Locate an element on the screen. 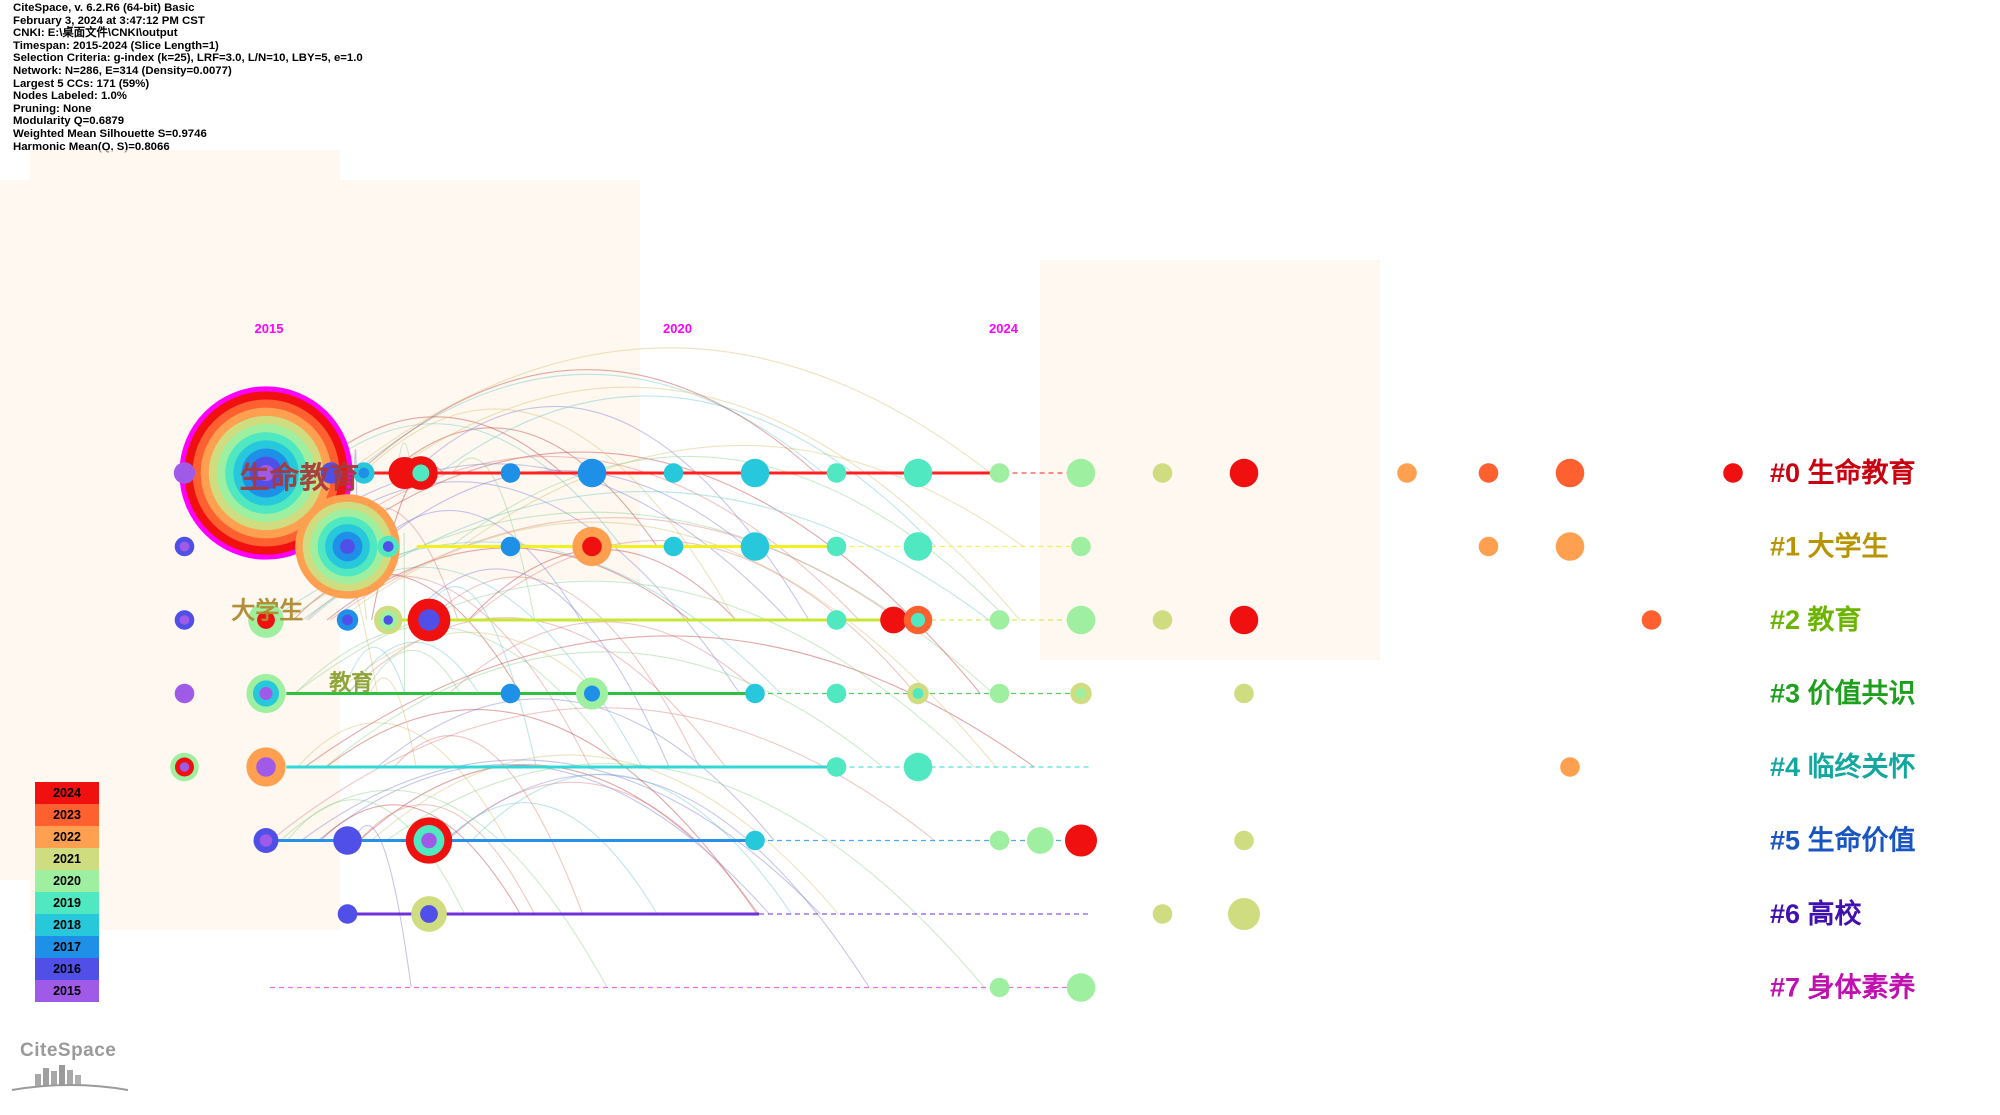 This screenshot has height=1115, width=2000. cluster-label: #3 价值共识 is located at coordinates (1843, 694).